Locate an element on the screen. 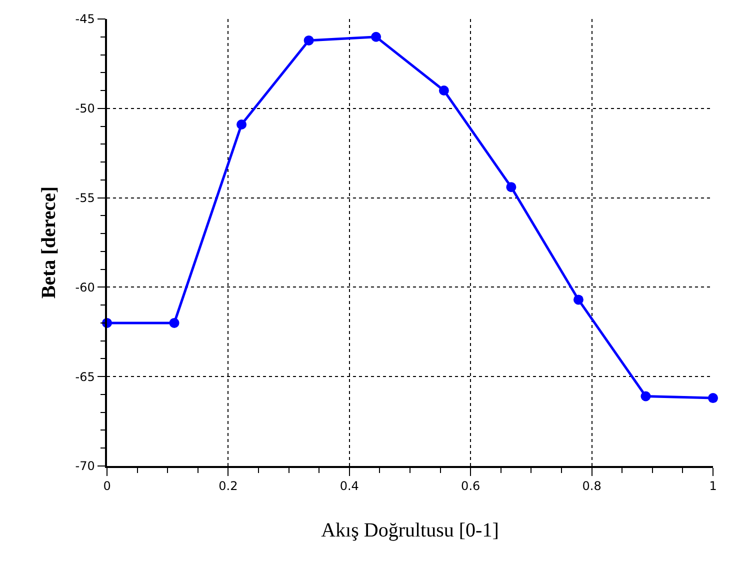  x-tick-label: 0.6 is located at coordinates (470, 486).